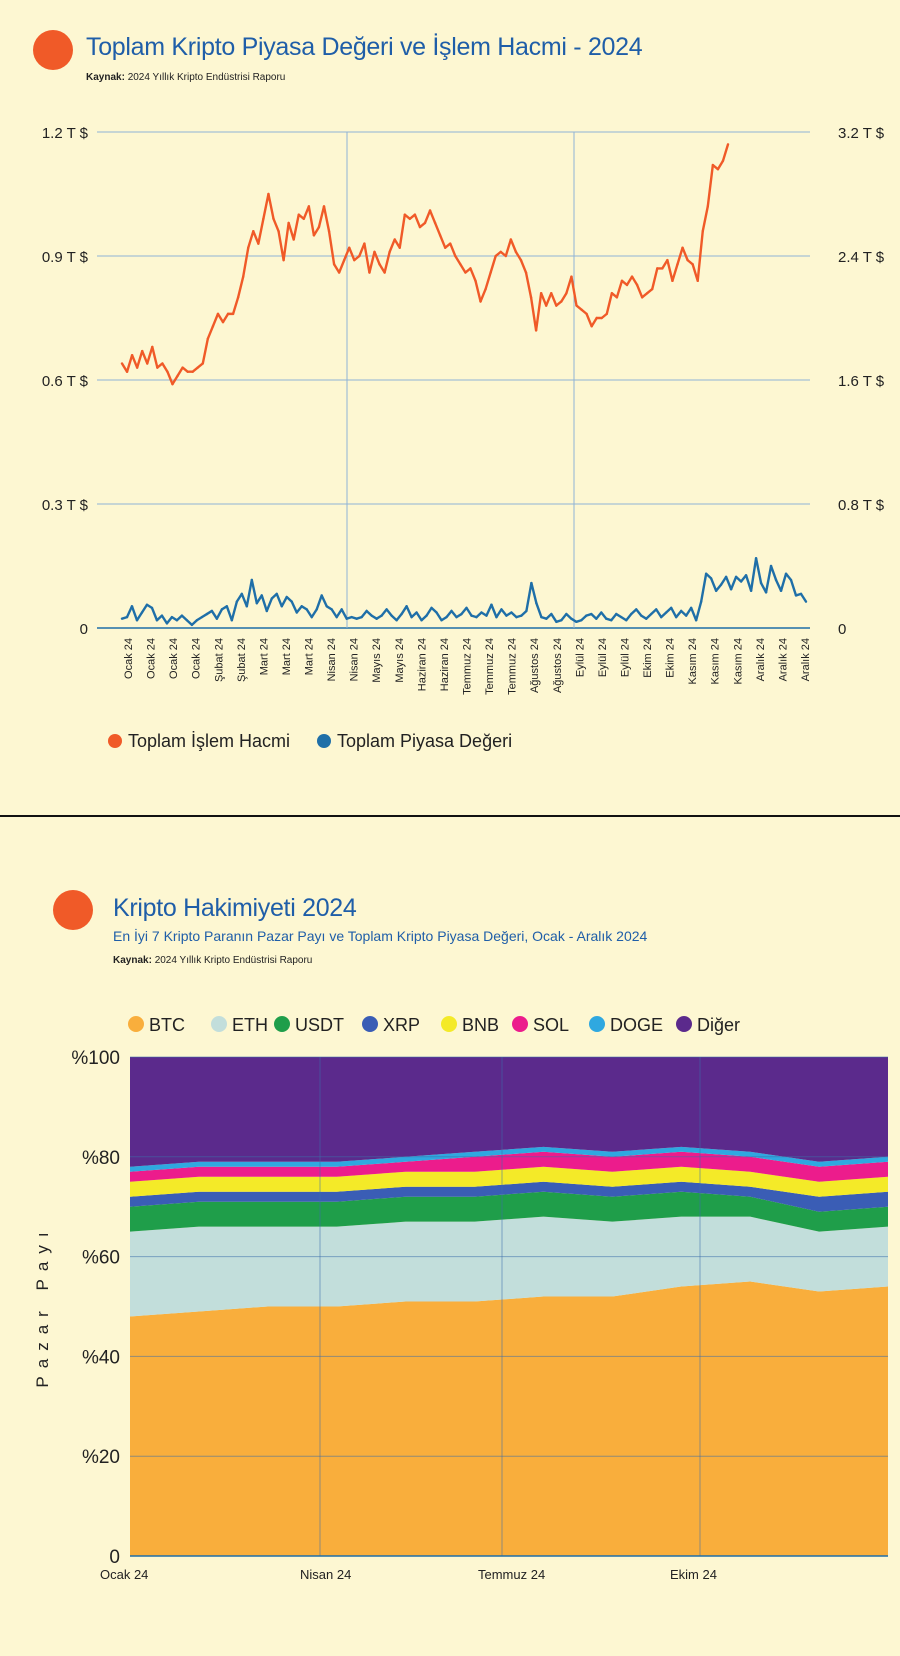 The width and height of the screenshot is (900, 1656). Describe the element at coordinates (401, 1025) in the screenshot. I see `legend-label: XRP` at that location.